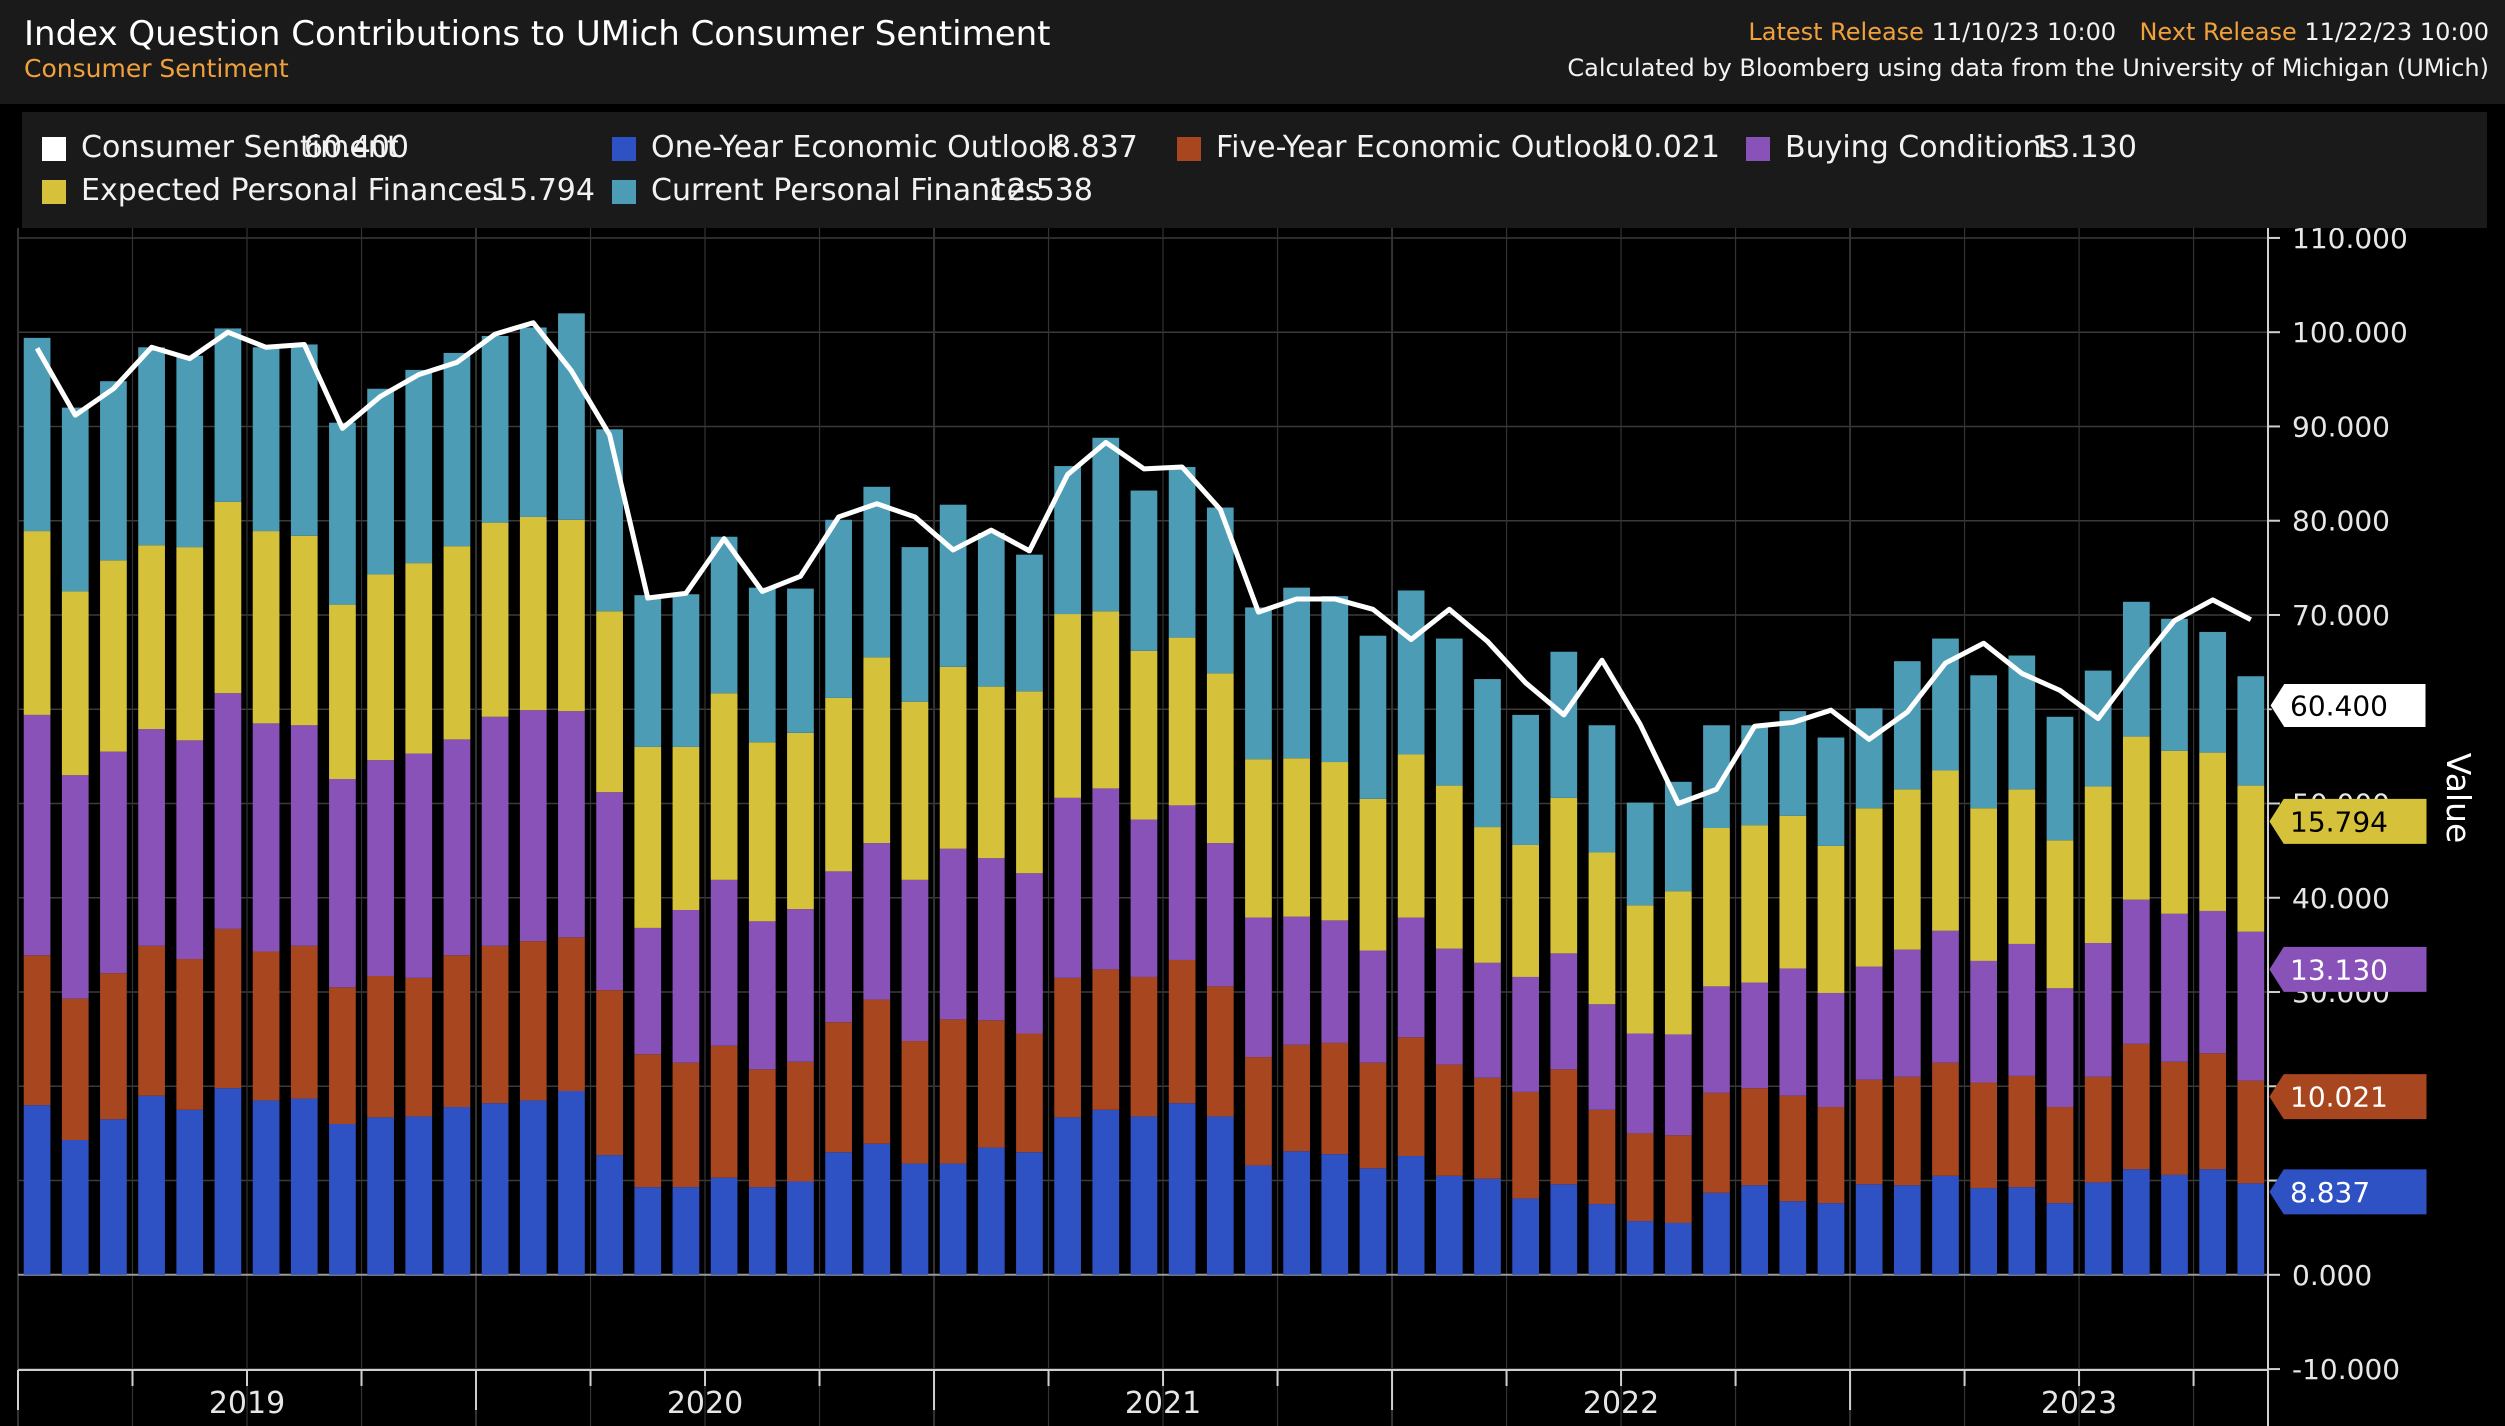  I want to click on last-value-tag: 10.021, so click(2348, 1097).